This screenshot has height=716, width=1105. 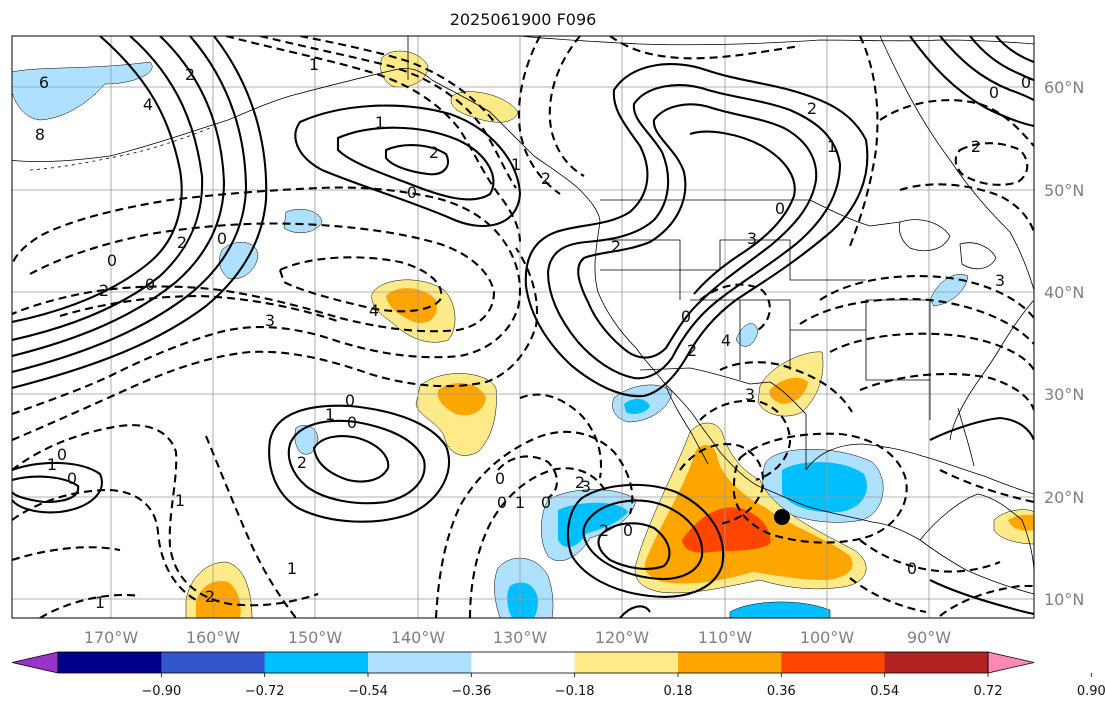 I want to click on shade-pos-pacific-30n-core, so click(x=461, y=399).